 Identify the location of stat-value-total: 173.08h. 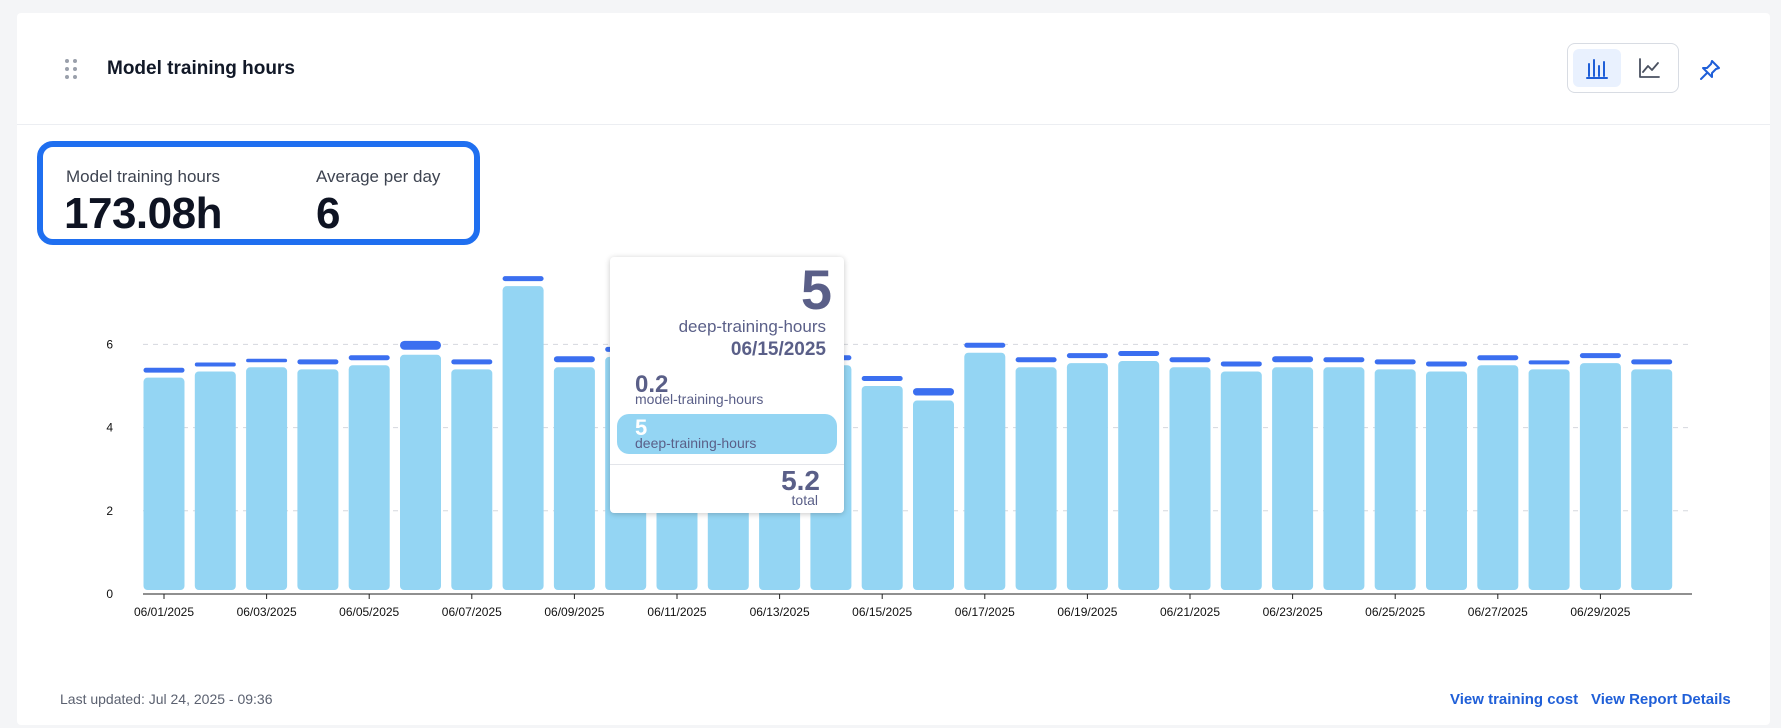
(143, 213).